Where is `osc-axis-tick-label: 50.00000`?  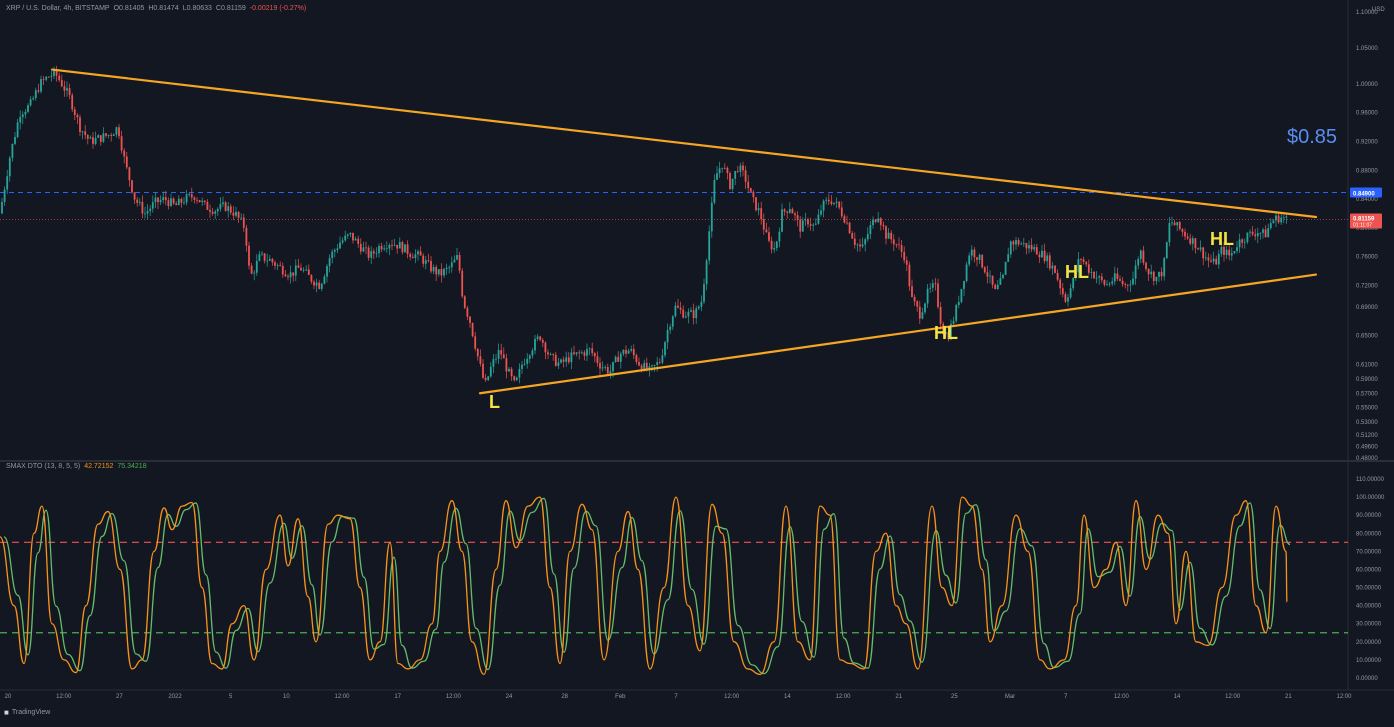 osc-axis-tick-label: 50.00000 is located at coordinates (1369, 589).